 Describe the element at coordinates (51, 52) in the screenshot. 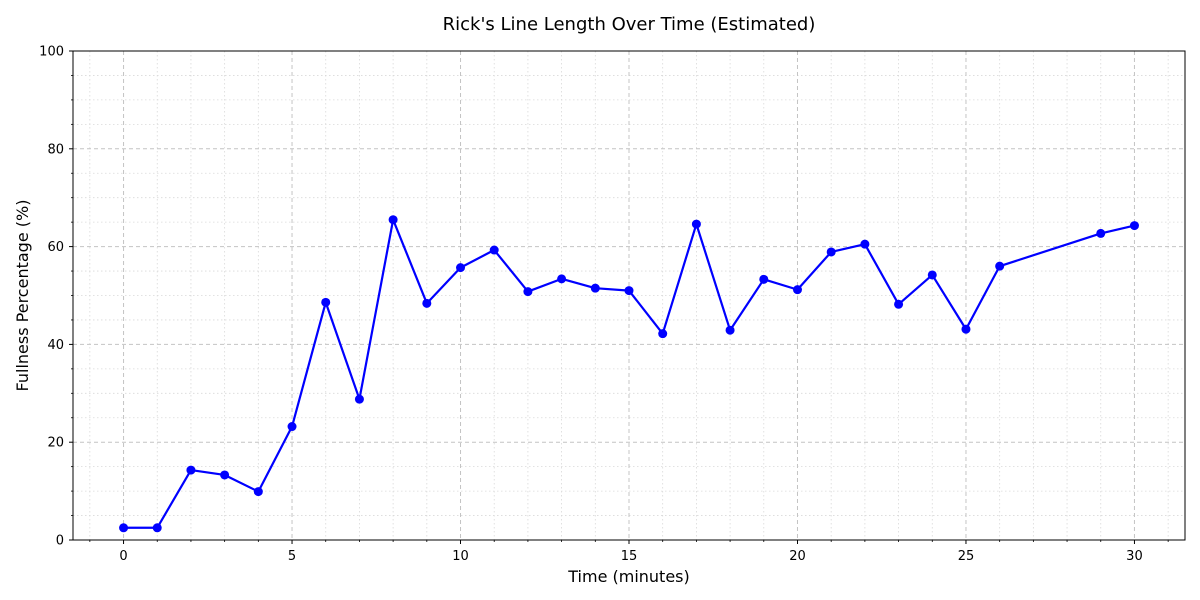

I see `y-tick-label: 100` at that location.